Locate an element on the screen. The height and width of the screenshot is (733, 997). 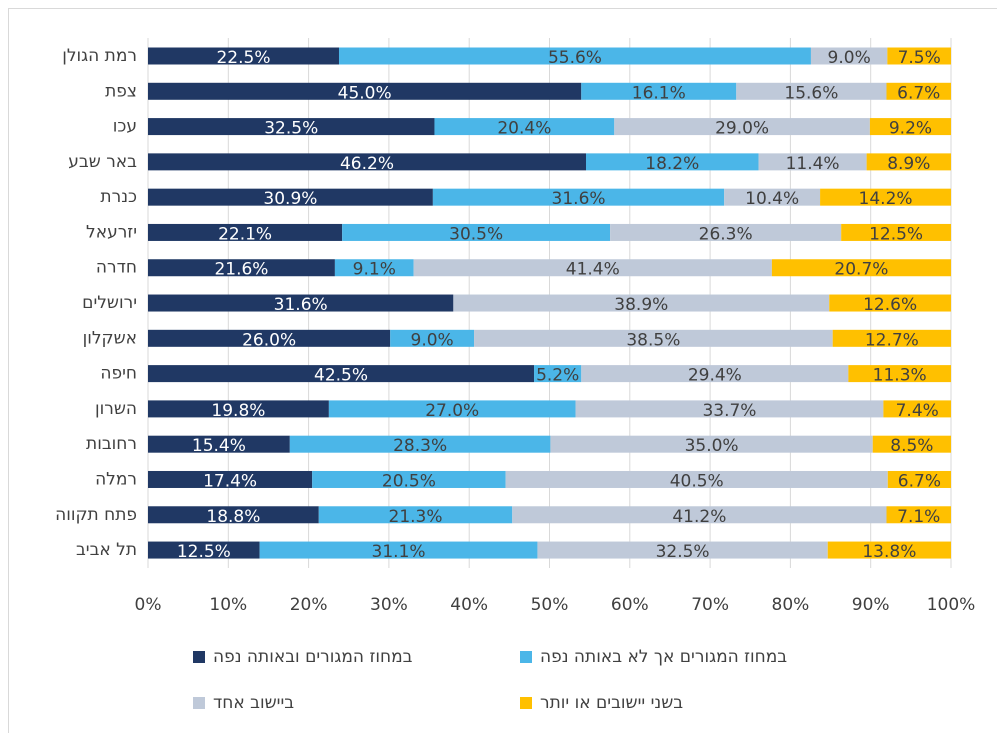
data-label: 55.6% is located at coordinates (575, 58).